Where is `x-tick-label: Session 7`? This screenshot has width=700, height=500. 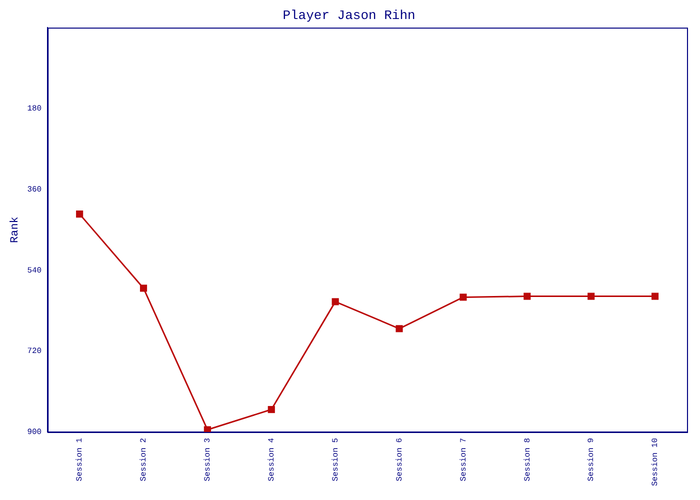 x-tick-label: Session 7 is located at coordinates (463, 460).